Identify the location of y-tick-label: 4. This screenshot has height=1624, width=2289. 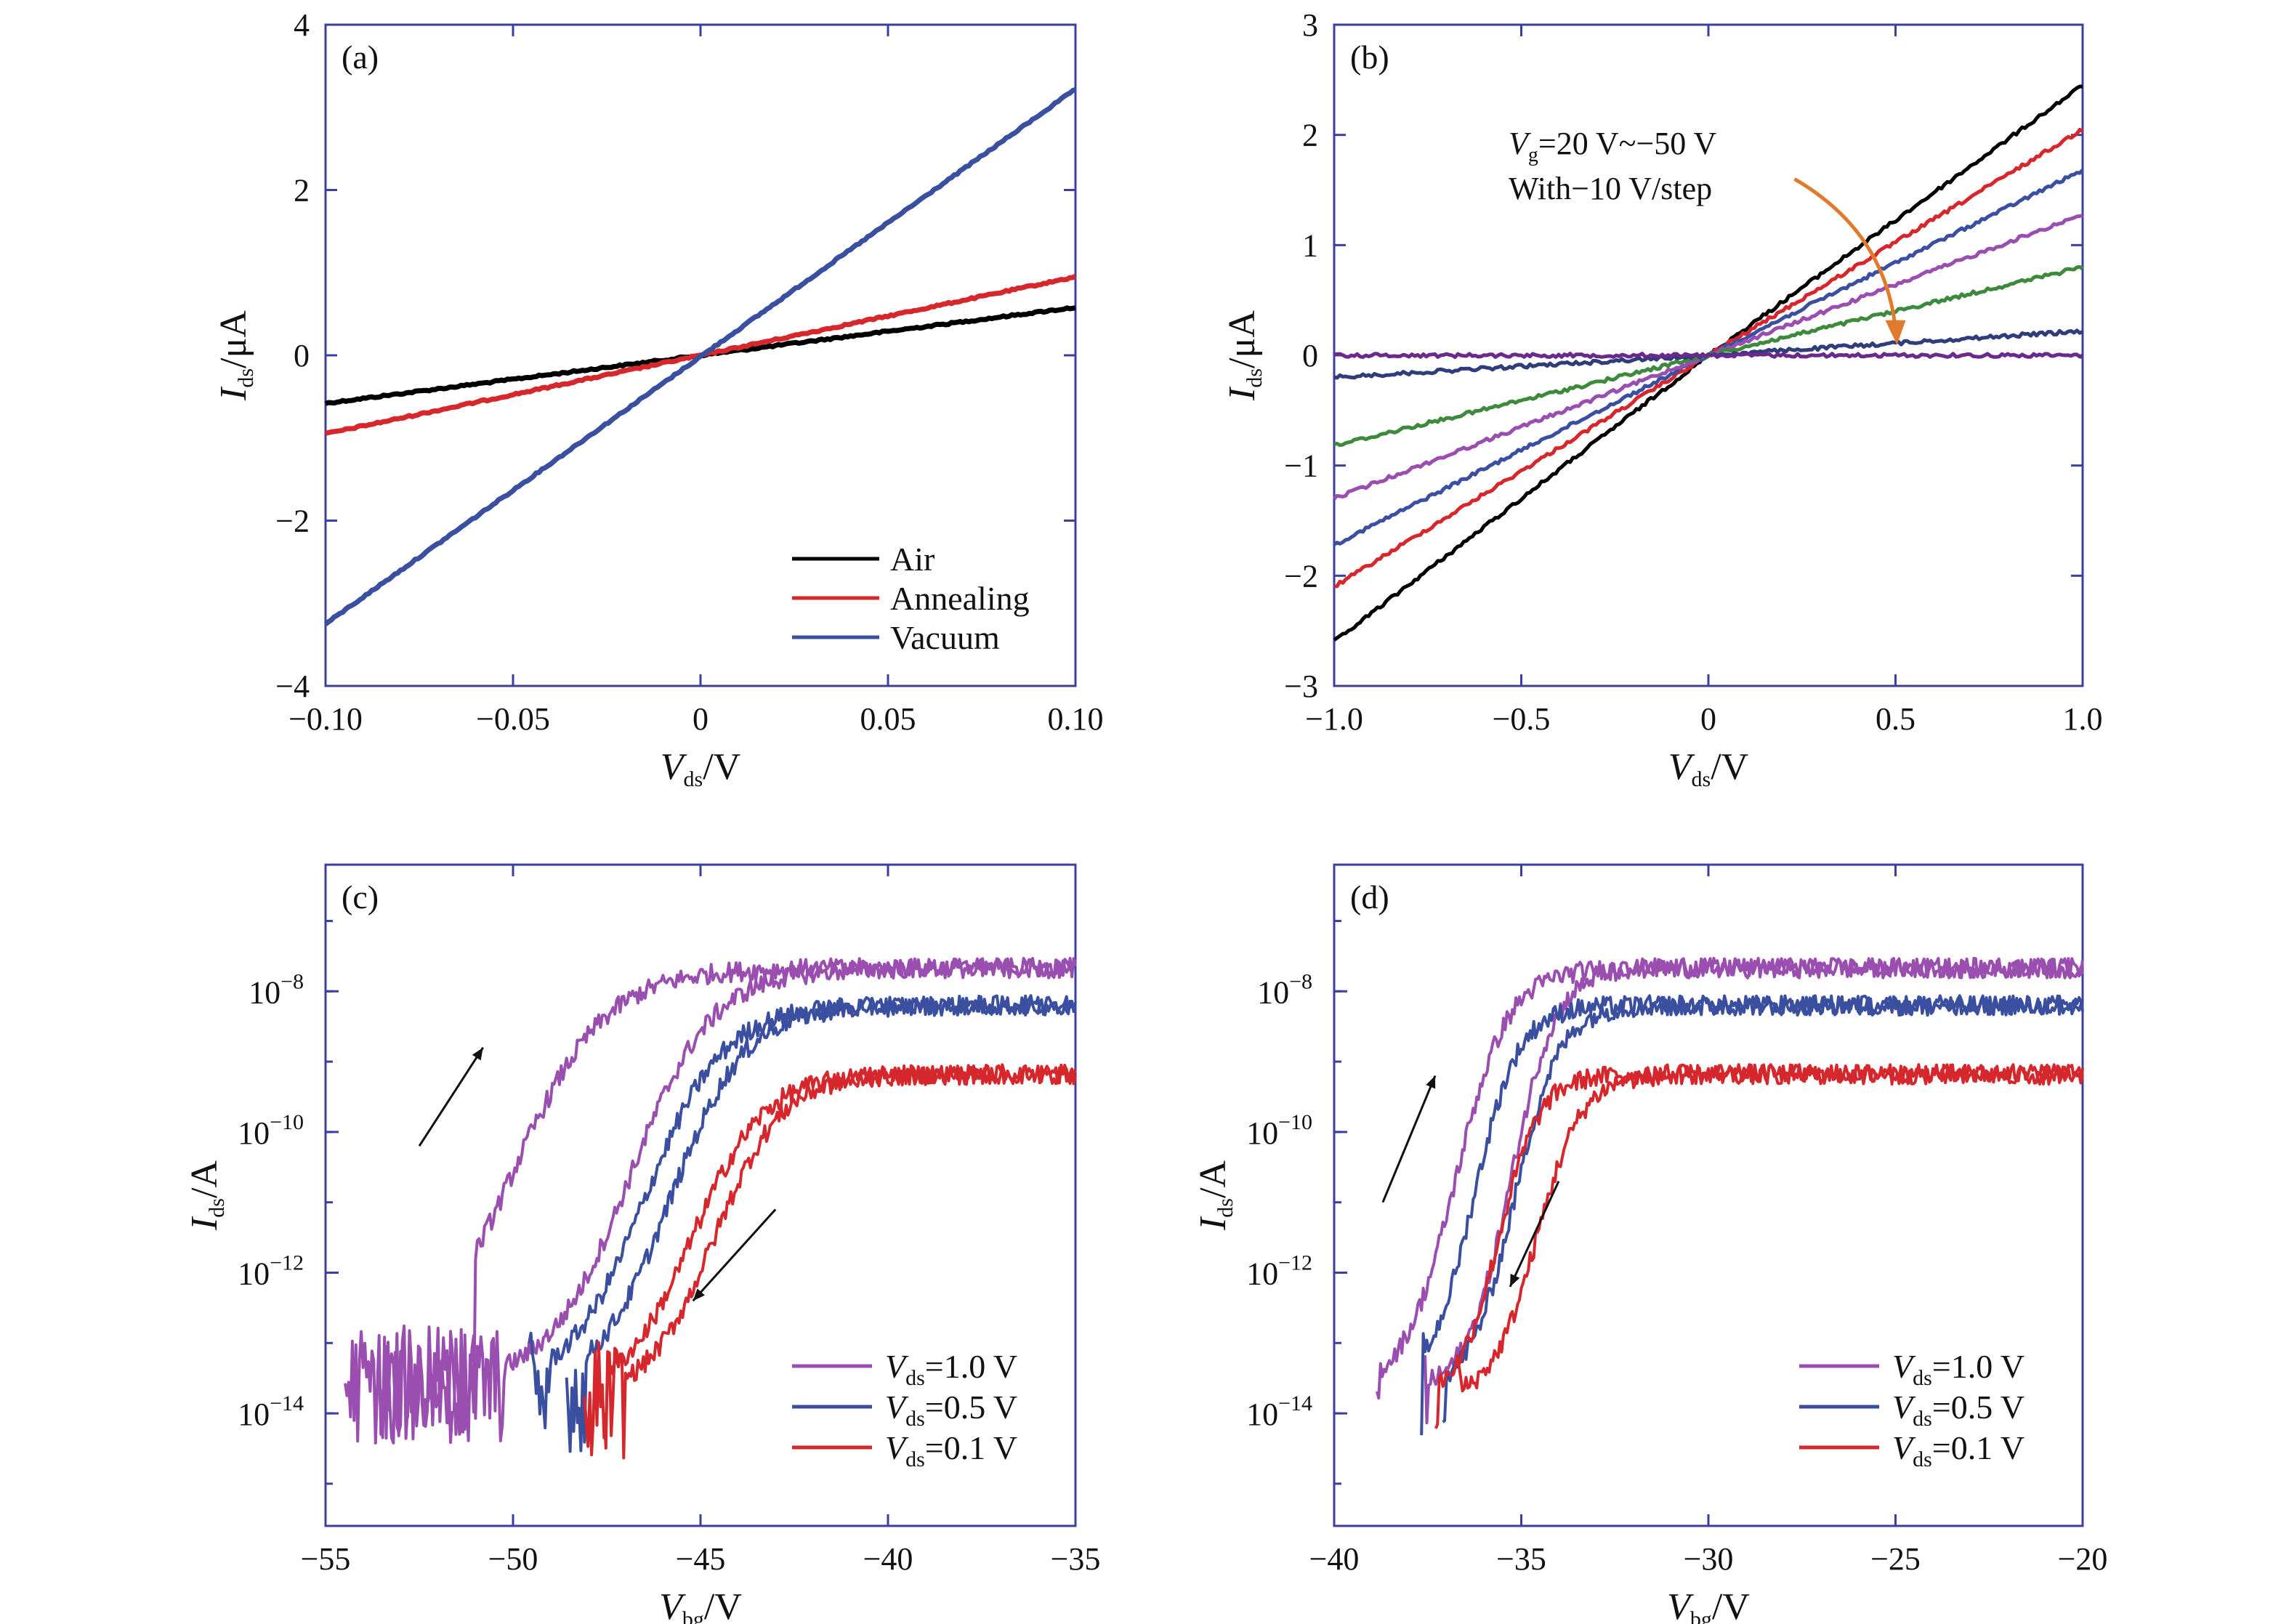
(302, 25).